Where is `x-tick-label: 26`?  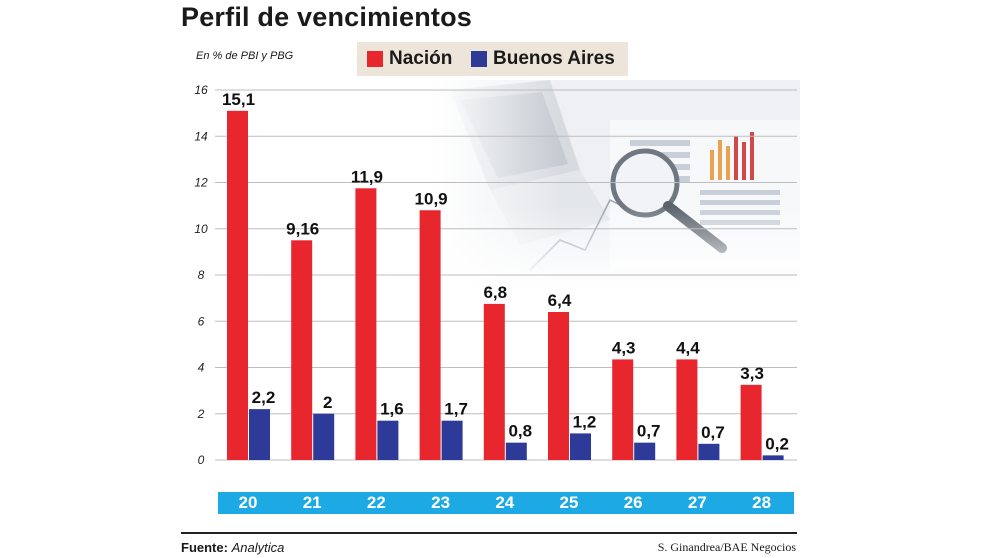 x-tick-label: 26 is located at coordinates (633, 502).